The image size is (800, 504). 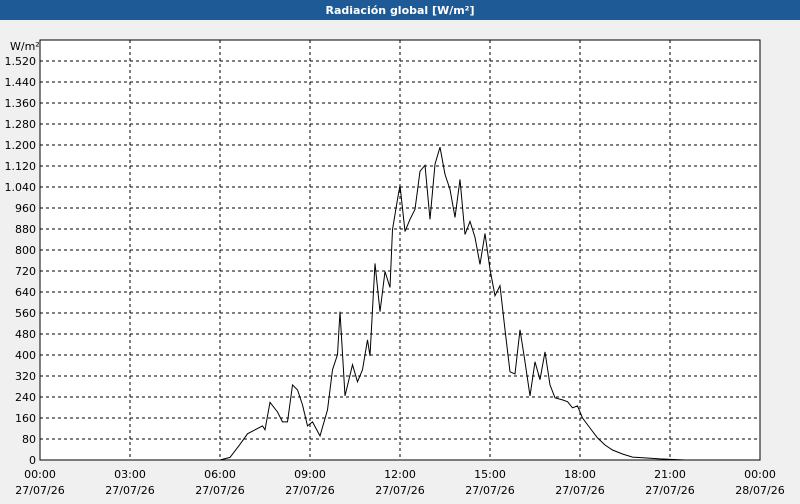 What do you see at coordinates (25, 292) in the screenshot?
I see `y-tick-label: 640` at bounding box center [25, 292].